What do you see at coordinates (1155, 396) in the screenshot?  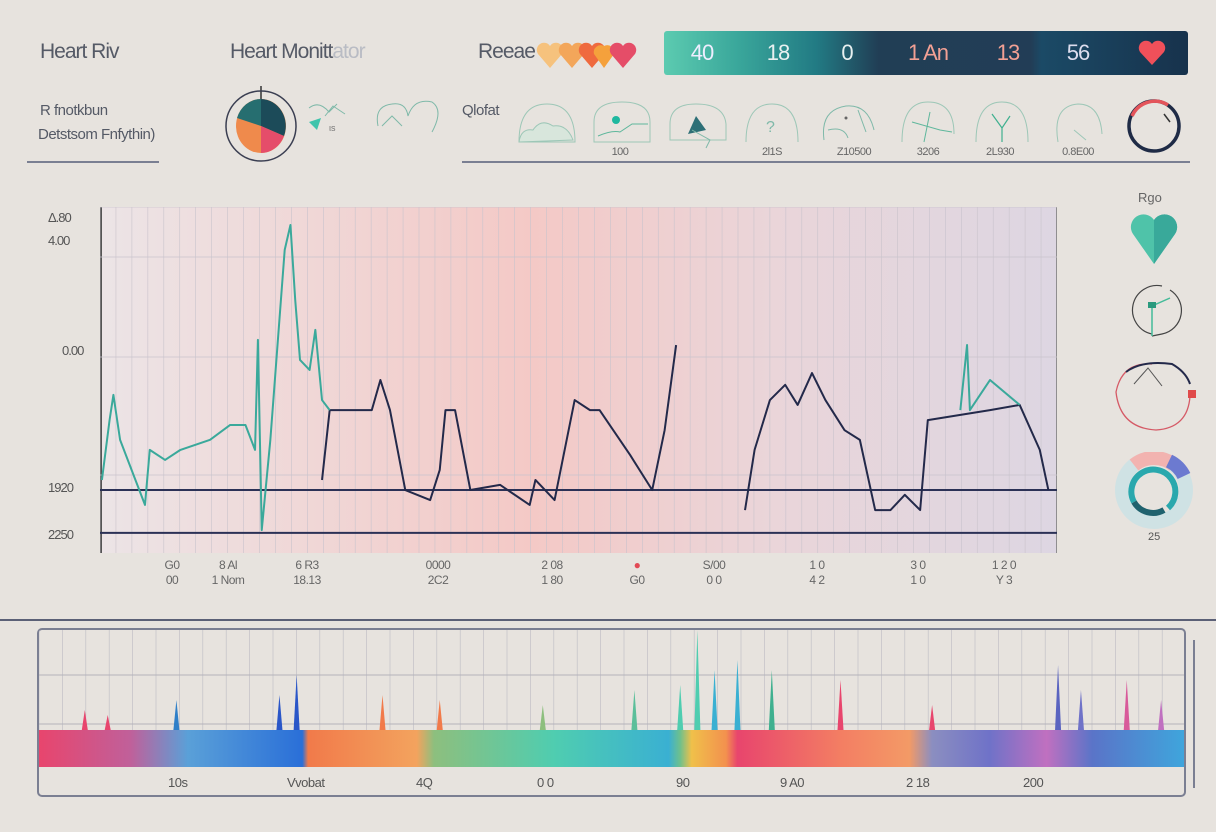 I see `heart-outline-icon` at bounding box center [1155, 396].